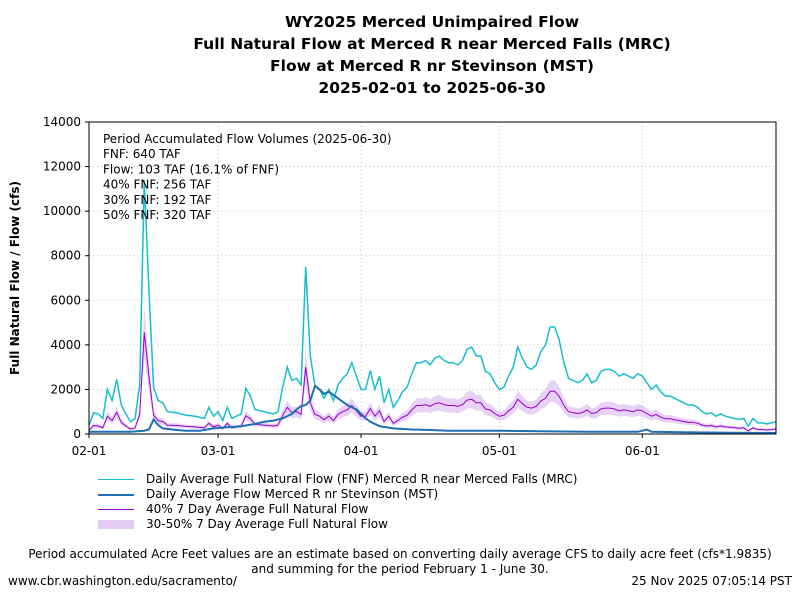  What do you see at coordinates (15, 278) in the screenshot?
I see `y-axis-label: Full Natural Flow / Flow (cfs)` at bounding box center [15, 278].